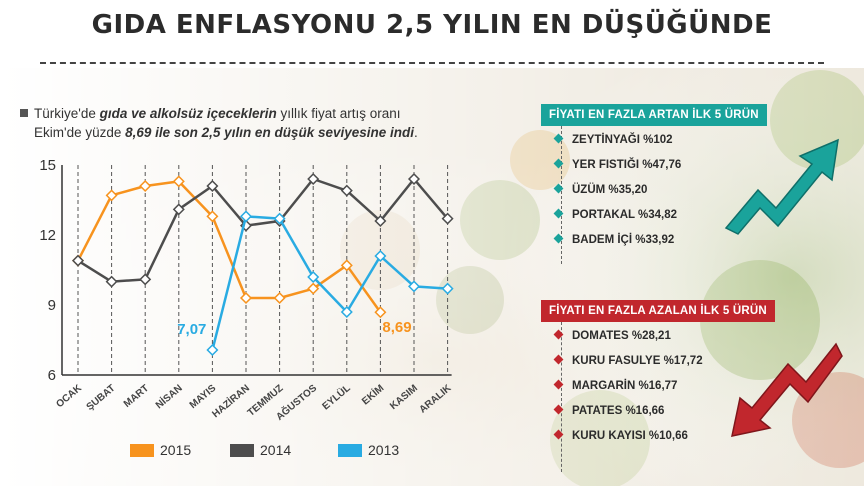  What do you see at coordinates (52, 375) in the screenshot?
I see `y-tick-label: 6` at bounding box center [52, 375].